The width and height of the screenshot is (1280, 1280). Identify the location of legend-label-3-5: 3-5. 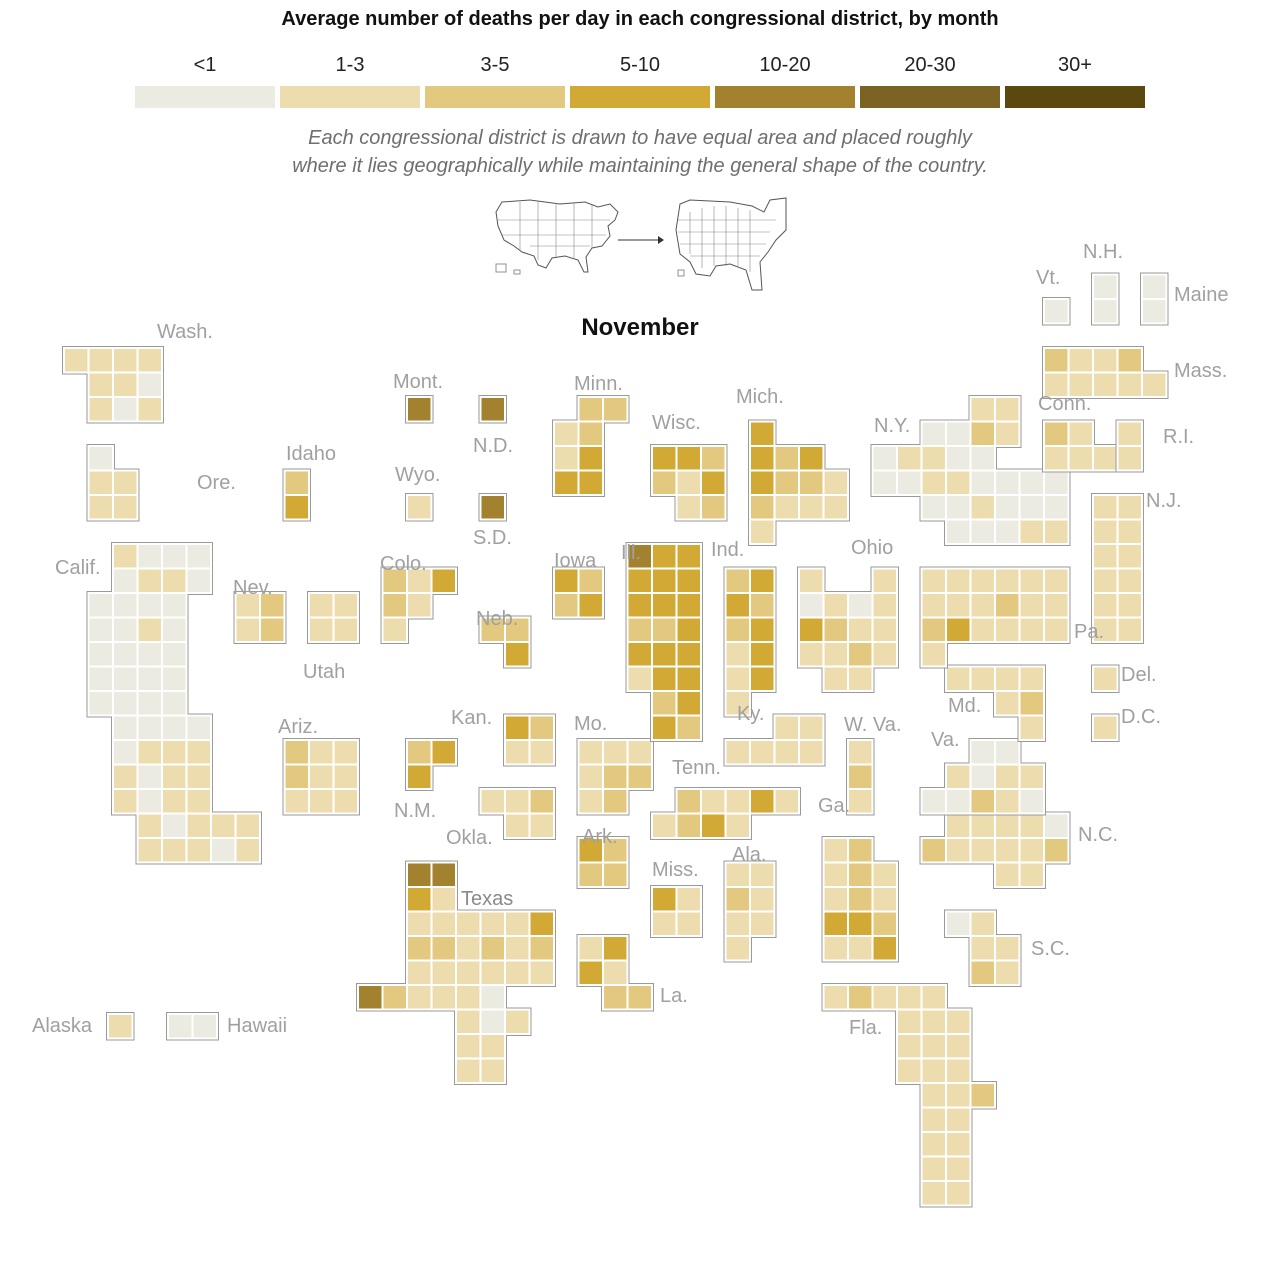
(495, 65).